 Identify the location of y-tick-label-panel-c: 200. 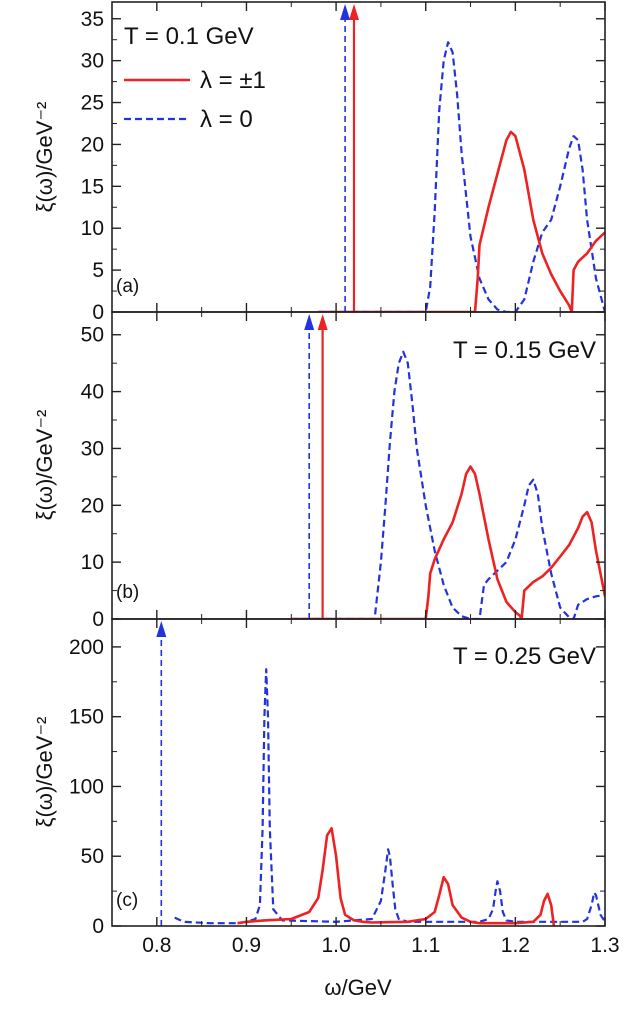
(86, 647).